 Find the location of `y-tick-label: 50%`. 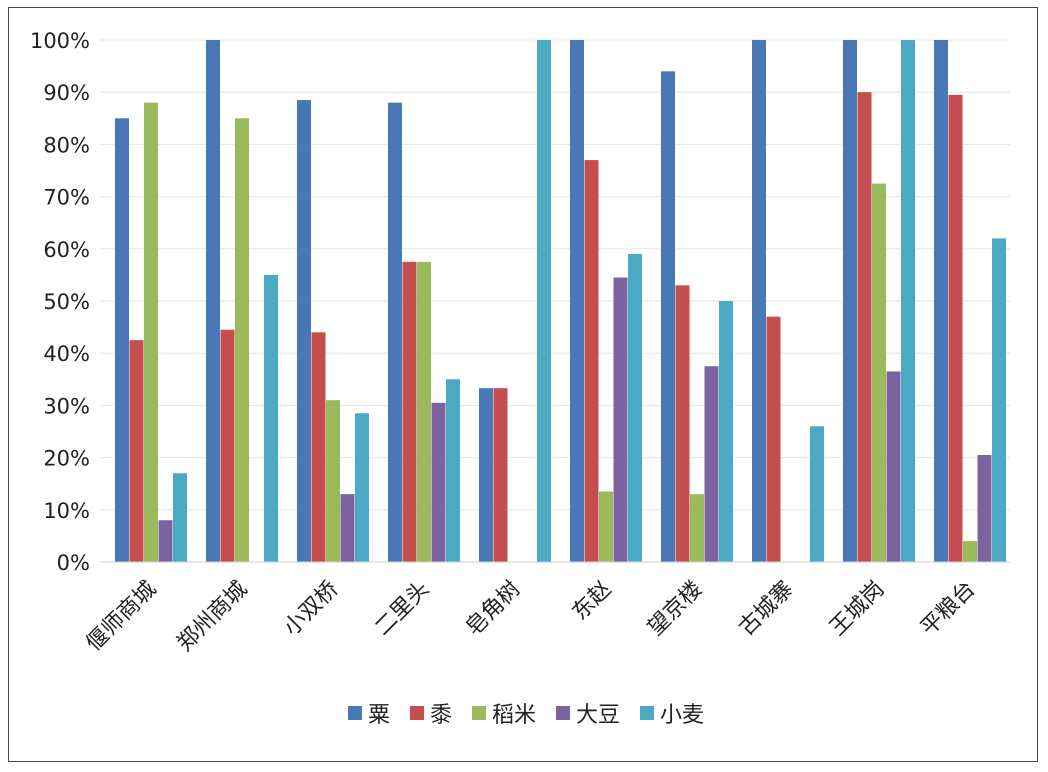

y-tick-label: 50% is located at coordinates (66, 302).